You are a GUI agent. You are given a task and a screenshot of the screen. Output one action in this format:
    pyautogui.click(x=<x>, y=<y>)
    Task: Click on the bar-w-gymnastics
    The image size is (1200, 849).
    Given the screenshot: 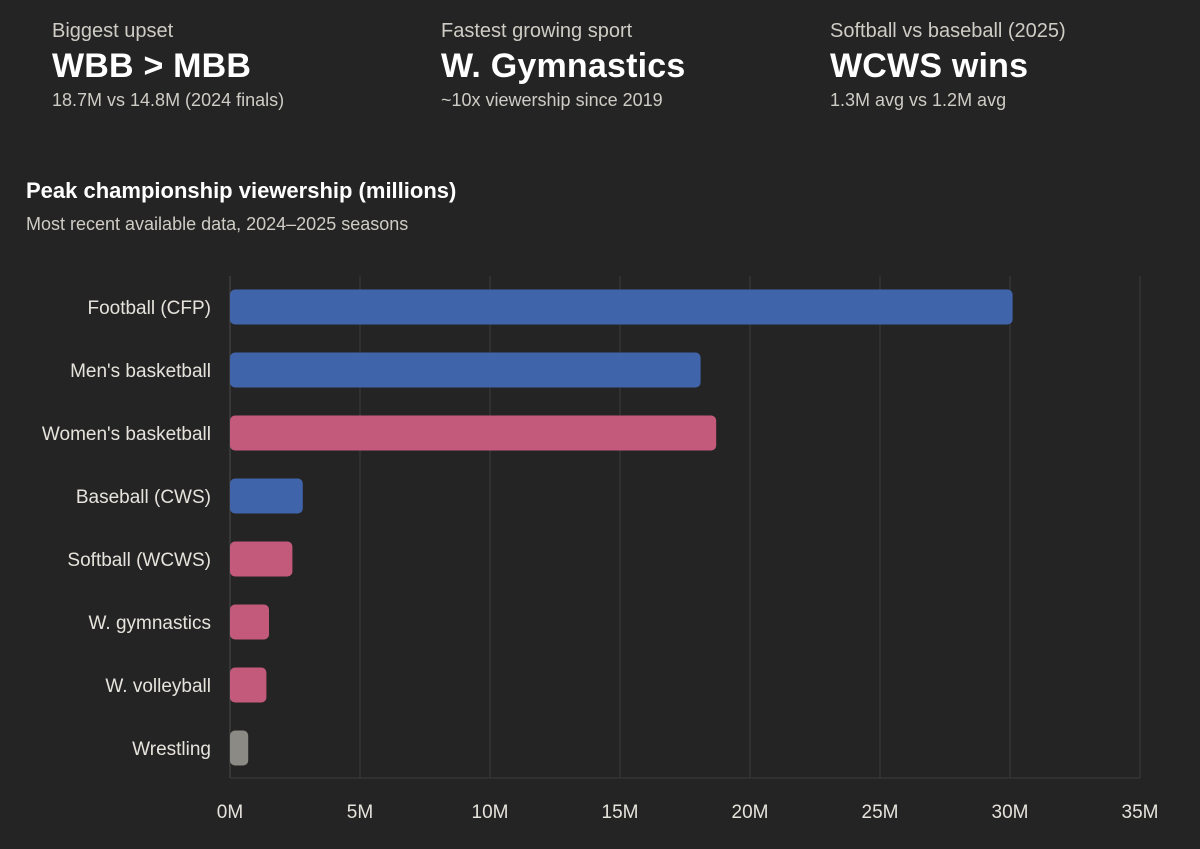 What is the action you would take?
    pyautogui.click(x=249, y=622)
    